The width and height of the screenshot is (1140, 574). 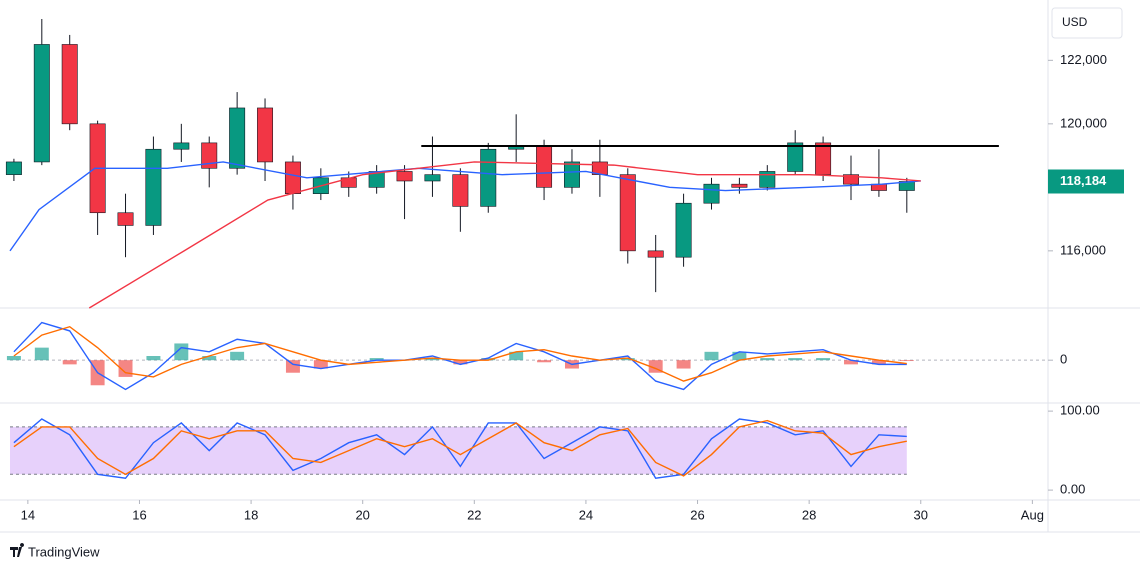 I want to click on brand: TradingView, so click(x=64, y=551).